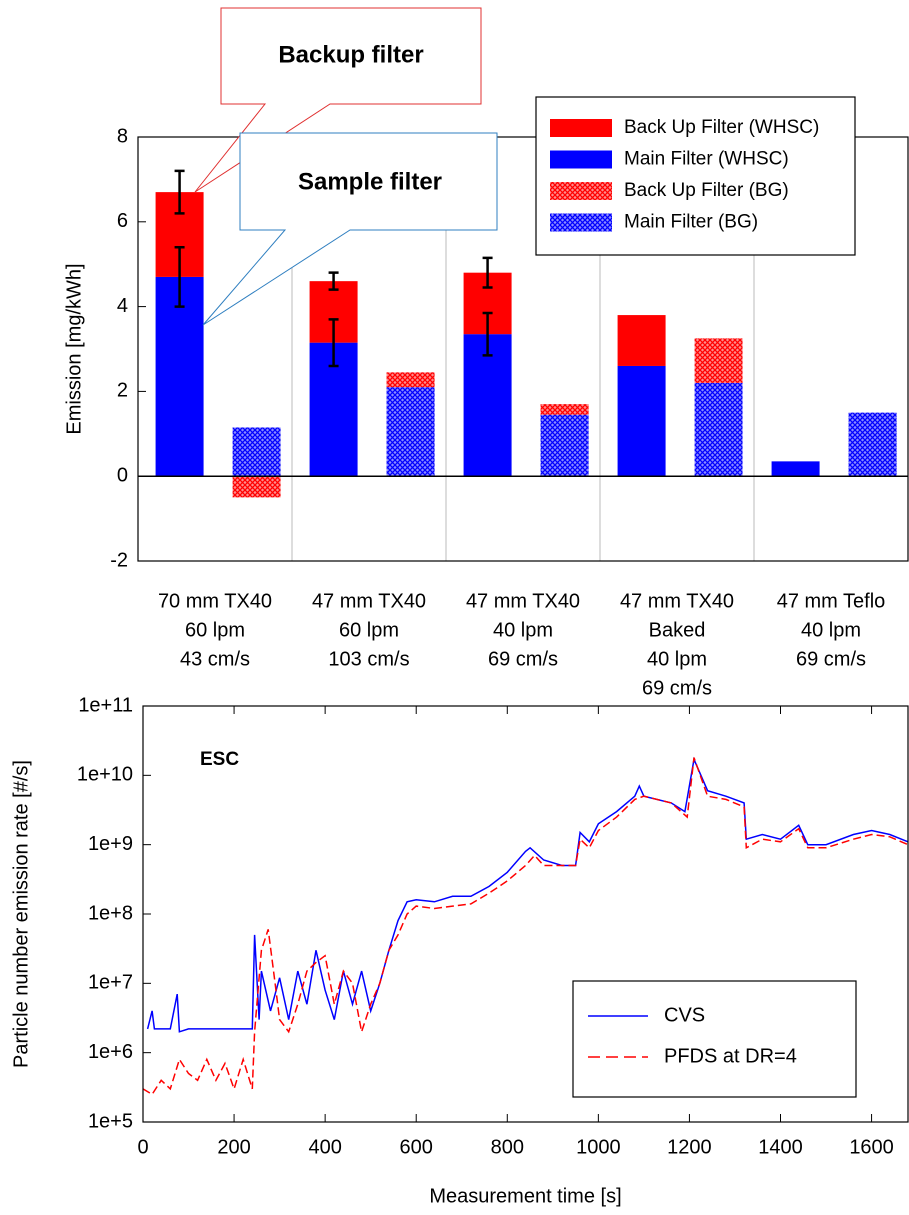 The image size is (909, 1215). What do you see at coordinates (110, 1121) in the screenshot?
I see `y-tick-label: 1e+5` at bounding box center [110, 1121].